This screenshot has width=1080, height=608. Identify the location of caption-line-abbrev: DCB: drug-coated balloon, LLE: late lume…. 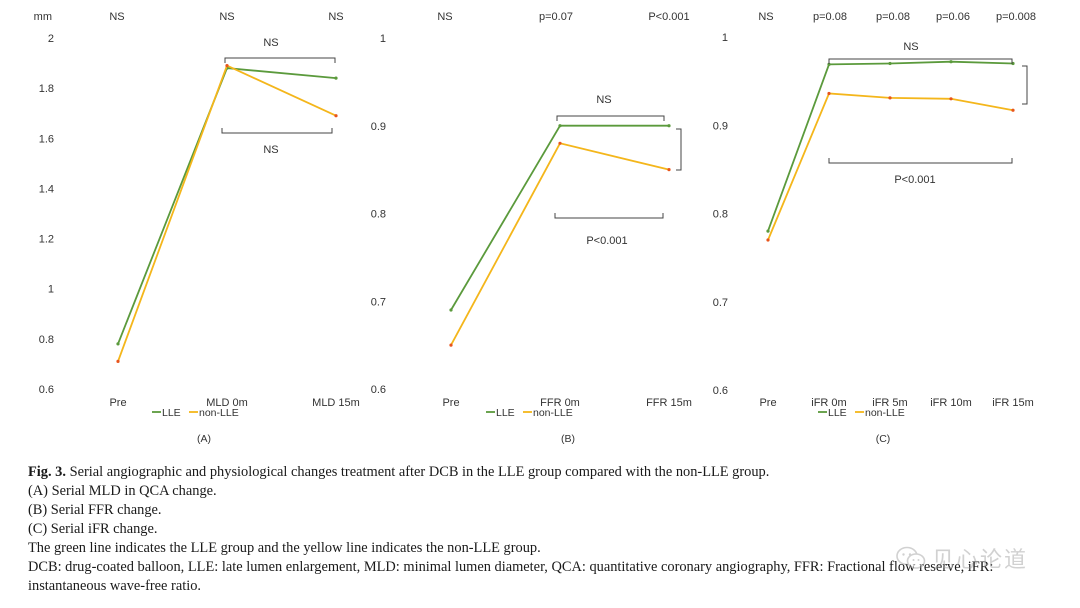
(511, 567).